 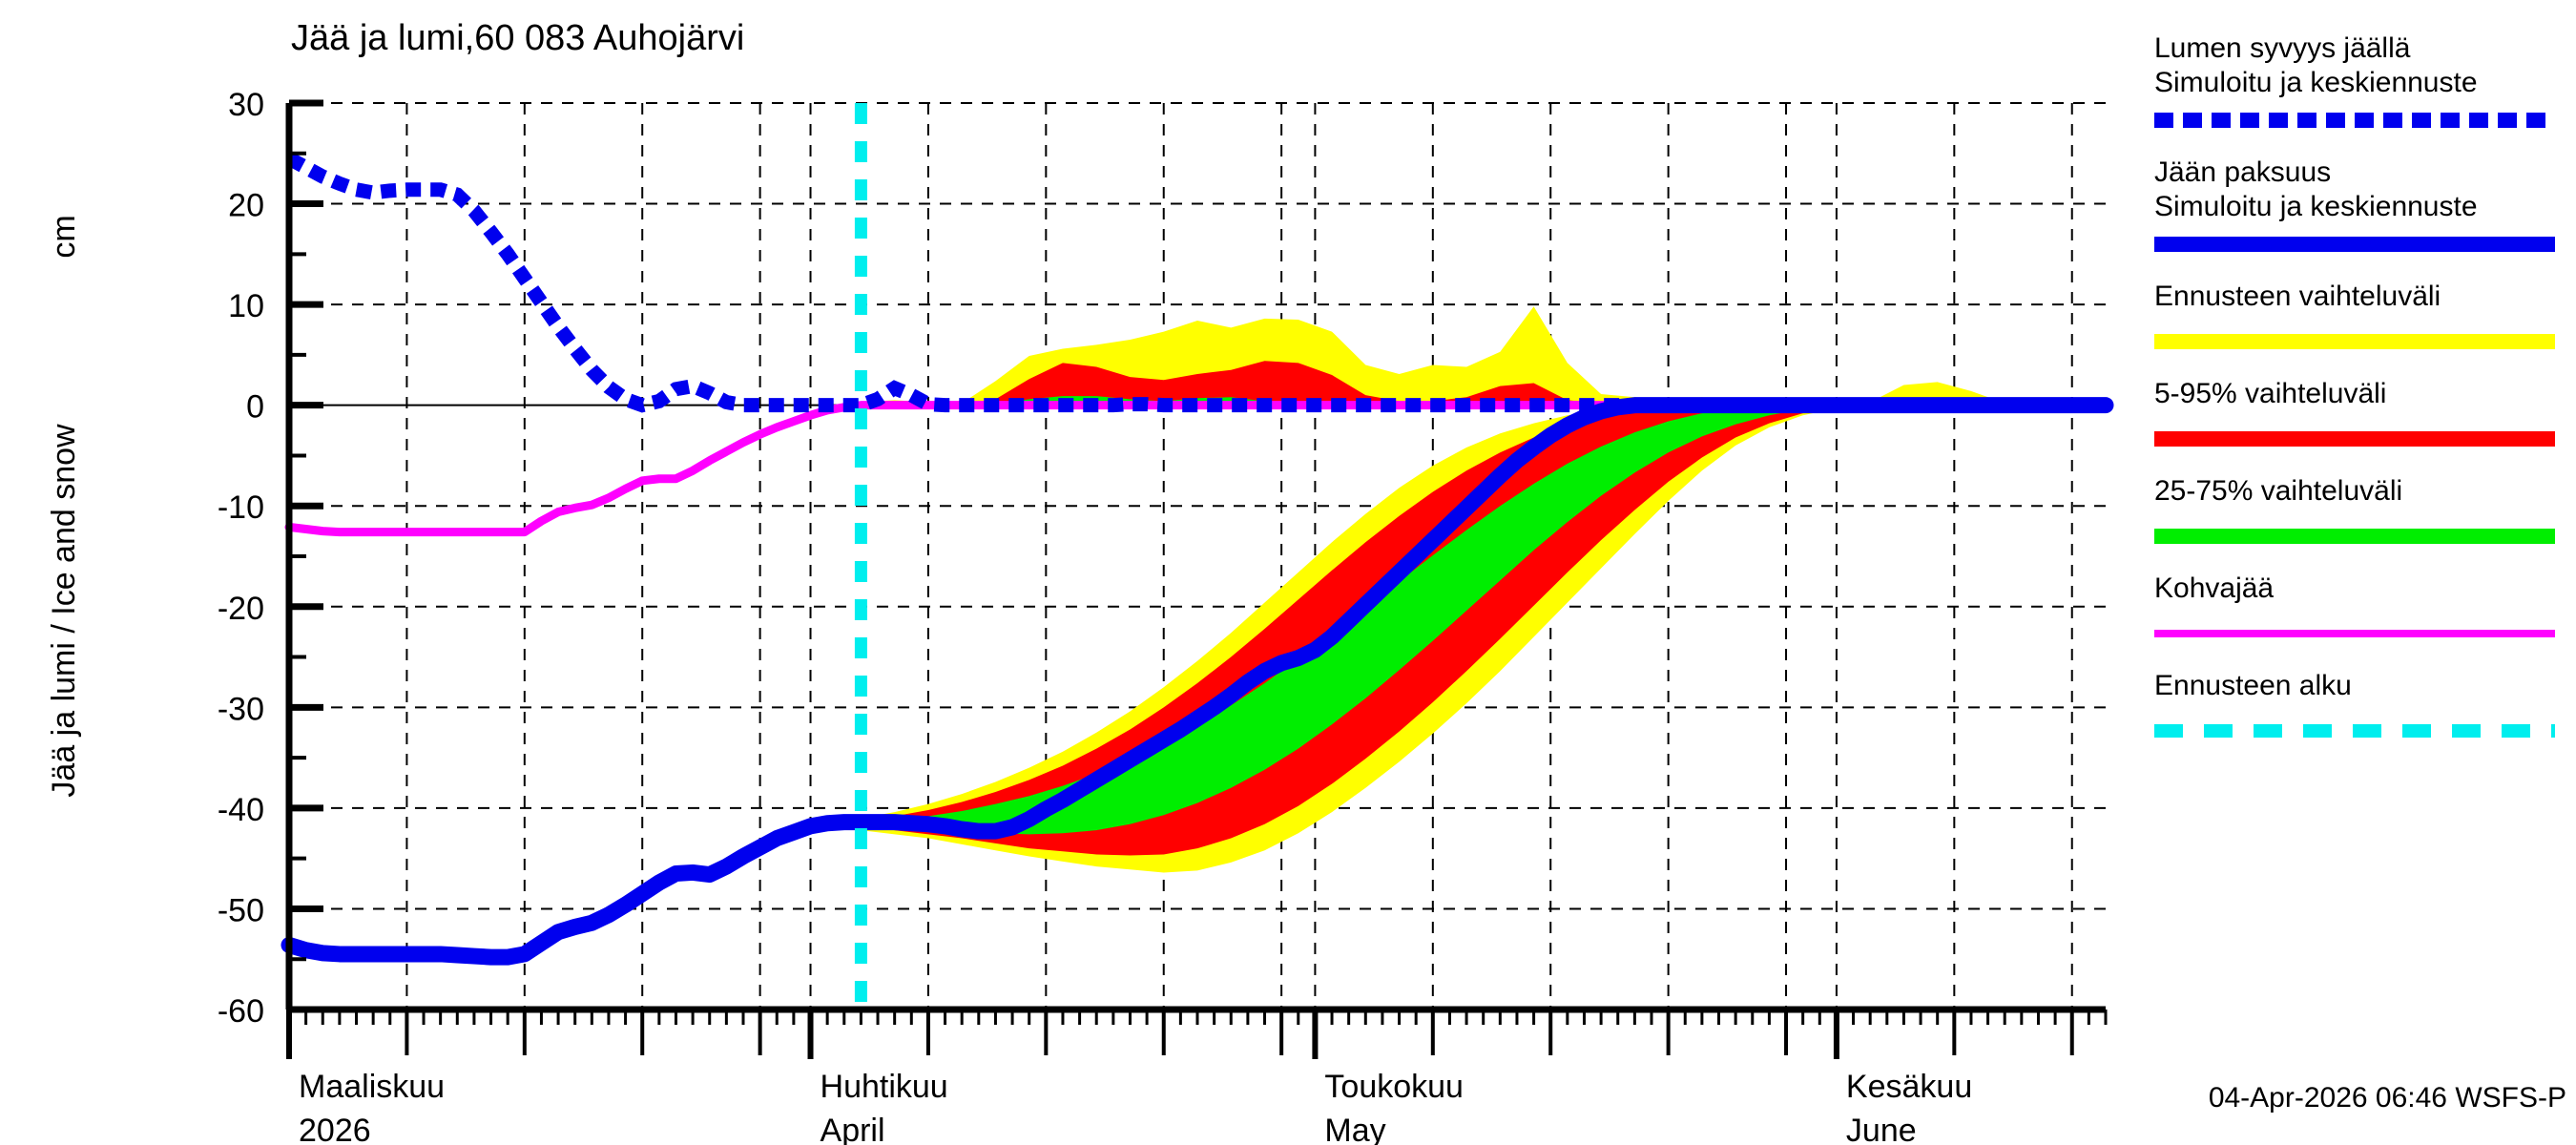 I want to click on y-tick-label: -40, so click(x=241, y=810).